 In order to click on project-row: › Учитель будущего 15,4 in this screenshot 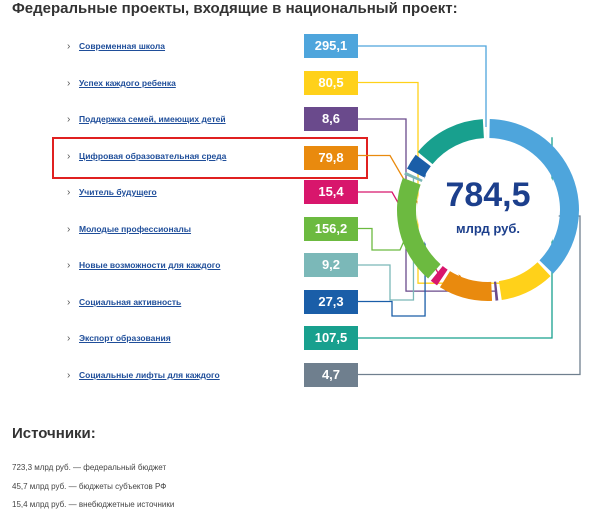, I will do `click(212, 195)`.